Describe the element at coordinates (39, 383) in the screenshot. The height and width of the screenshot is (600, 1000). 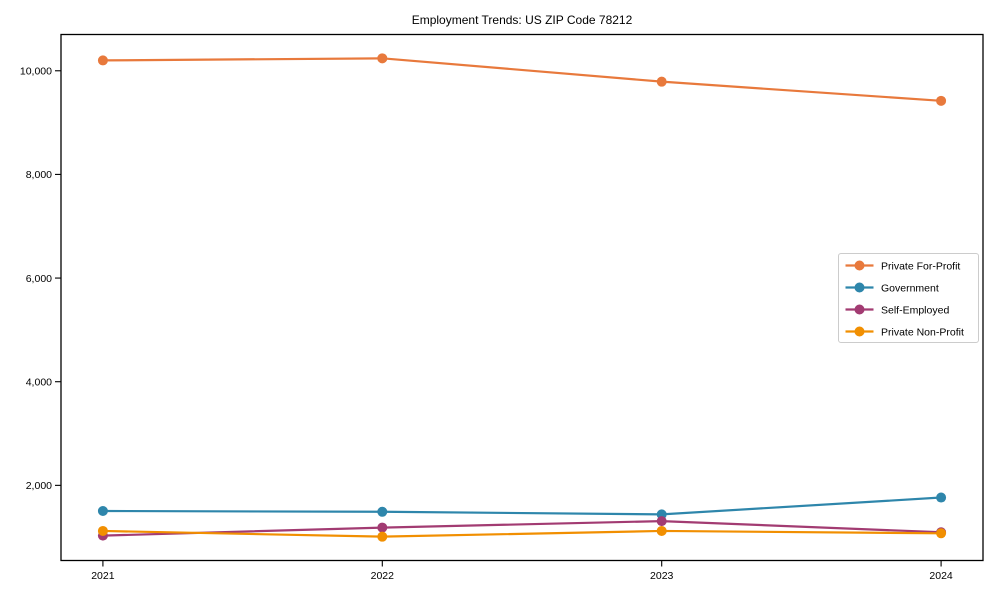
I see `y-axis-tick-label: 4,000` at that location.